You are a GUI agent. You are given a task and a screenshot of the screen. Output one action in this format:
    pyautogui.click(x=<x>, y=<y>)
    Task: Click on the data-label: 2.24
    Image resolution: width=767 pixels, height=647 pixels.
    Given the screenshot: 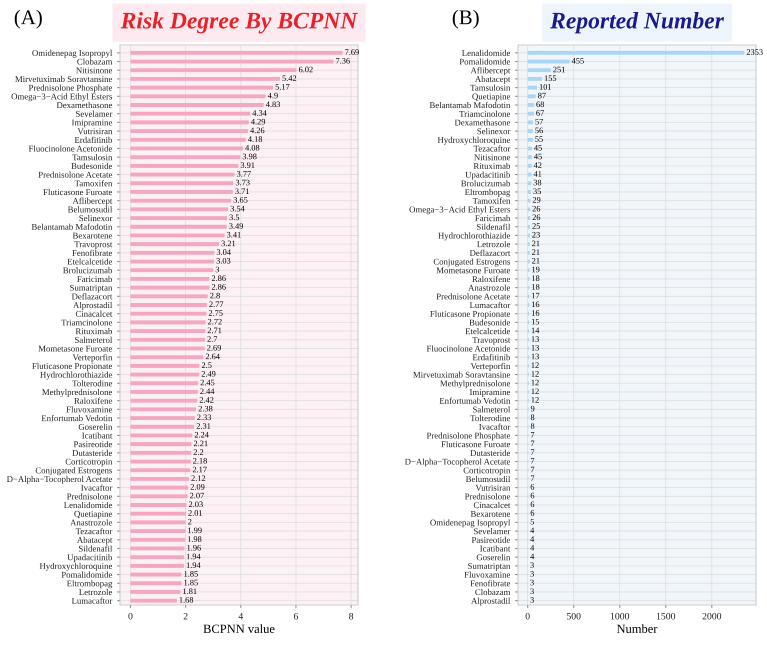 What is the action you would take?
    pyautogui.click(x=201, y=435)
    